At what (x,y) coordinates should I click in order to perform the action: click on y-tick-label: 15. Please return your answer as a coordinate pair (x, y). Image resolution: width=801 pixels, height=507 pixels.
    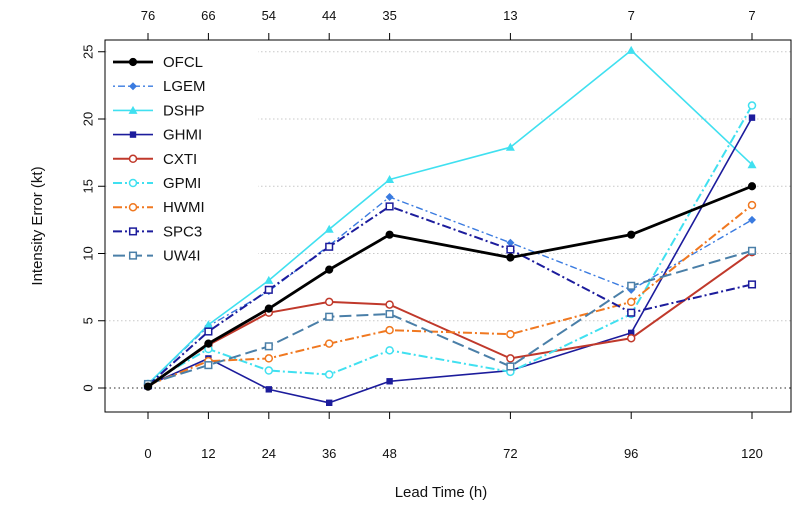
    Looking at the image, I should click on (87, 186).